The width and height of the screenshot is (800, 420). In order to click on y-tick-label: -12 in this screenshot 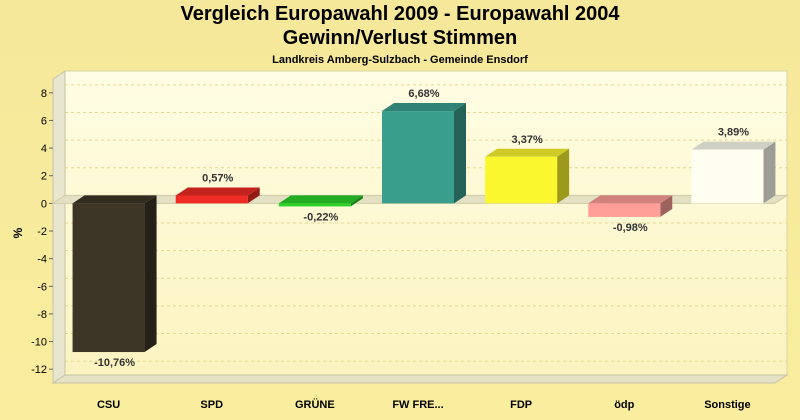, I will do `click(39, 370)`.